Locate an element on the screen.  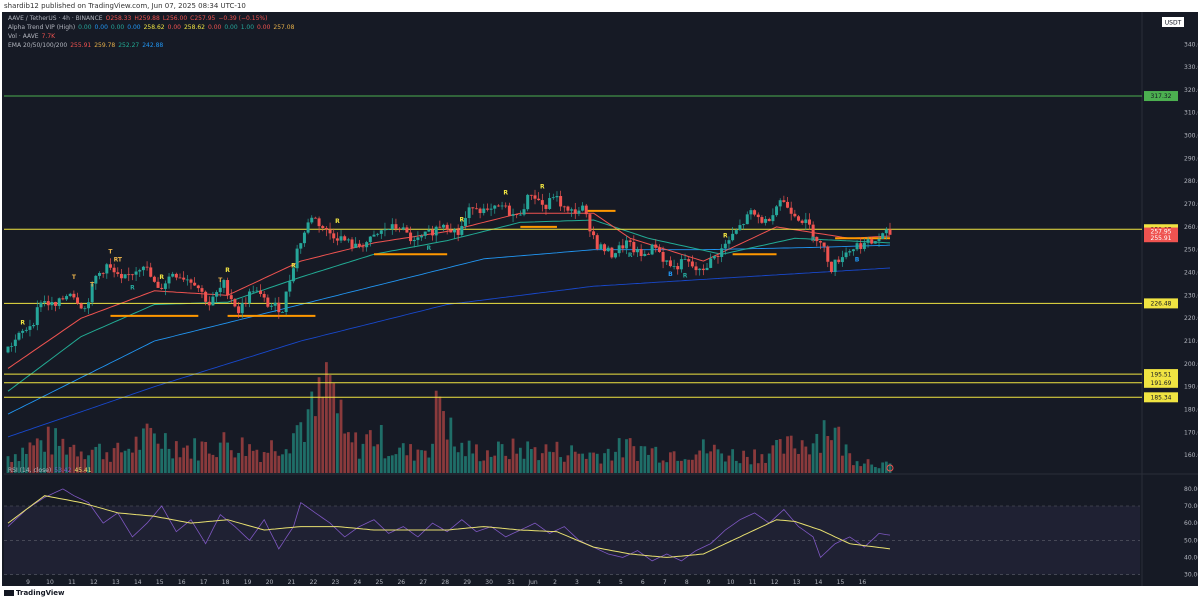
y-tick-label: 230.00 is located at coordinates (1191, 295).